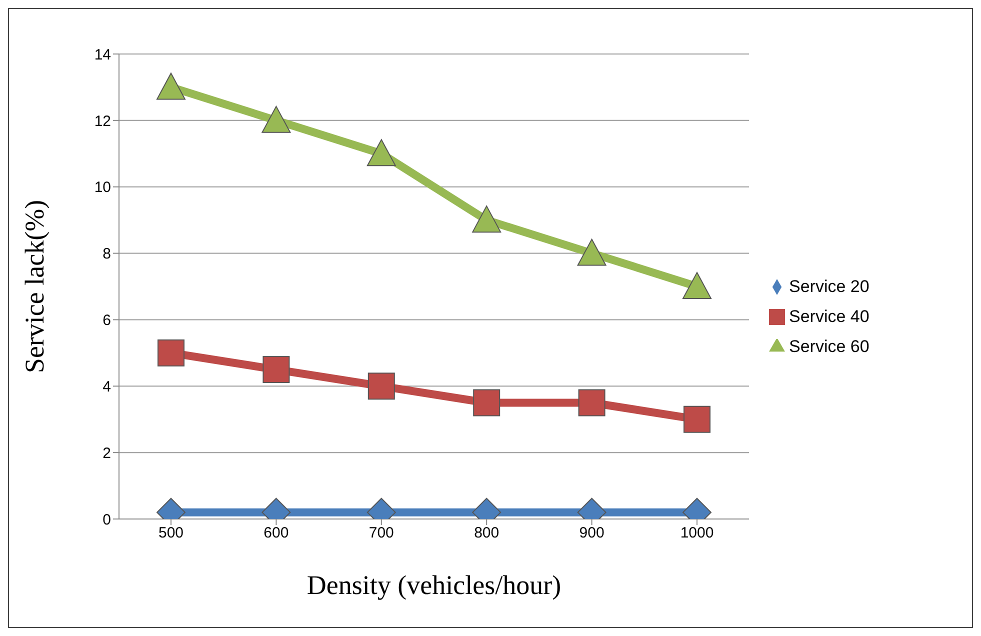  What do you see at coordinates (106, 321) in the screenshot?
I see `y-tick-label: 6` at bounding box center [106, 321].